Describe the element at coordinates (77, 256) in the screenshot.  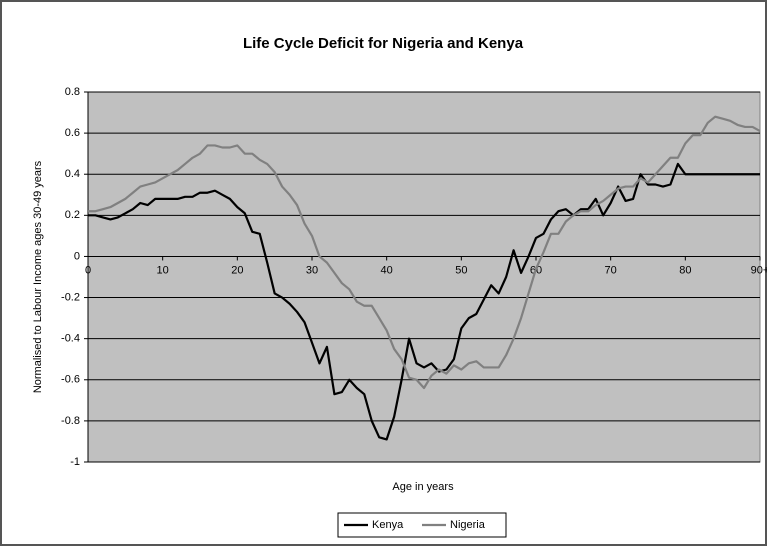
I see `y-tick-label: 0` at that location.